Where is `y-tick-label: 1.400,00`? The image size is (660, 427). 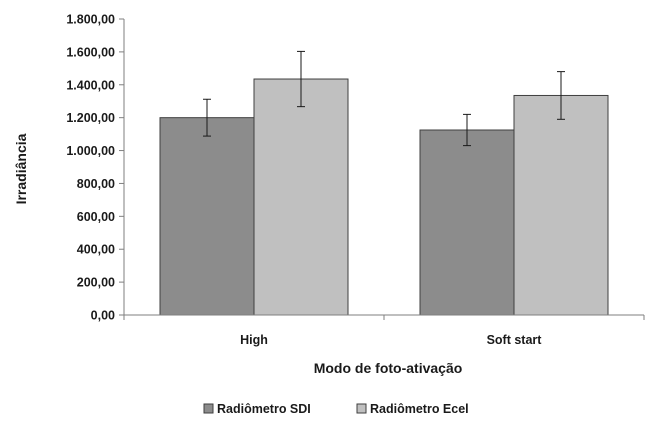
y-tick-label: 1.400,00 is located at coordinates (90, 85).